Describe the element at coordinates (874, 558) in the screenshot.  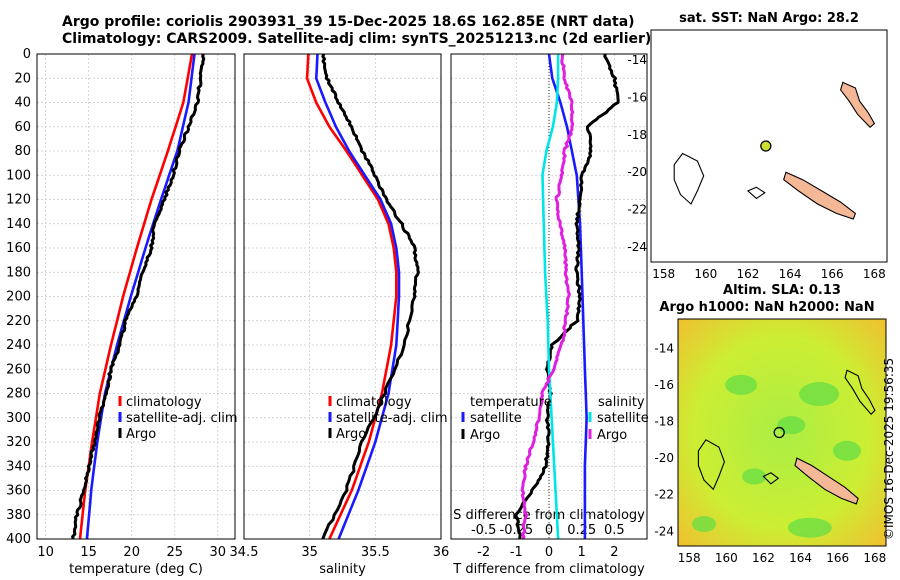
I see `map-x-tick-label: 168` at that location.